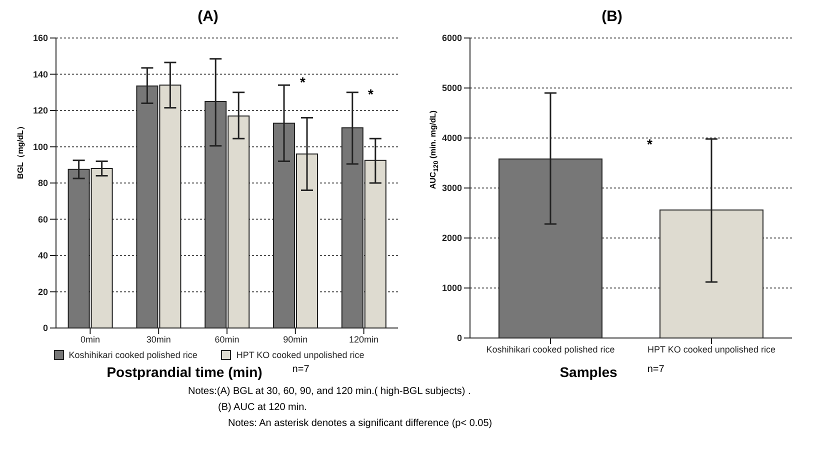 The width and height of the screenshot is (814, 470). What do you see at coordinates (43, 183) in the screenshot?
I see `y-tick-label: 80` at bounding box center [43, 183].